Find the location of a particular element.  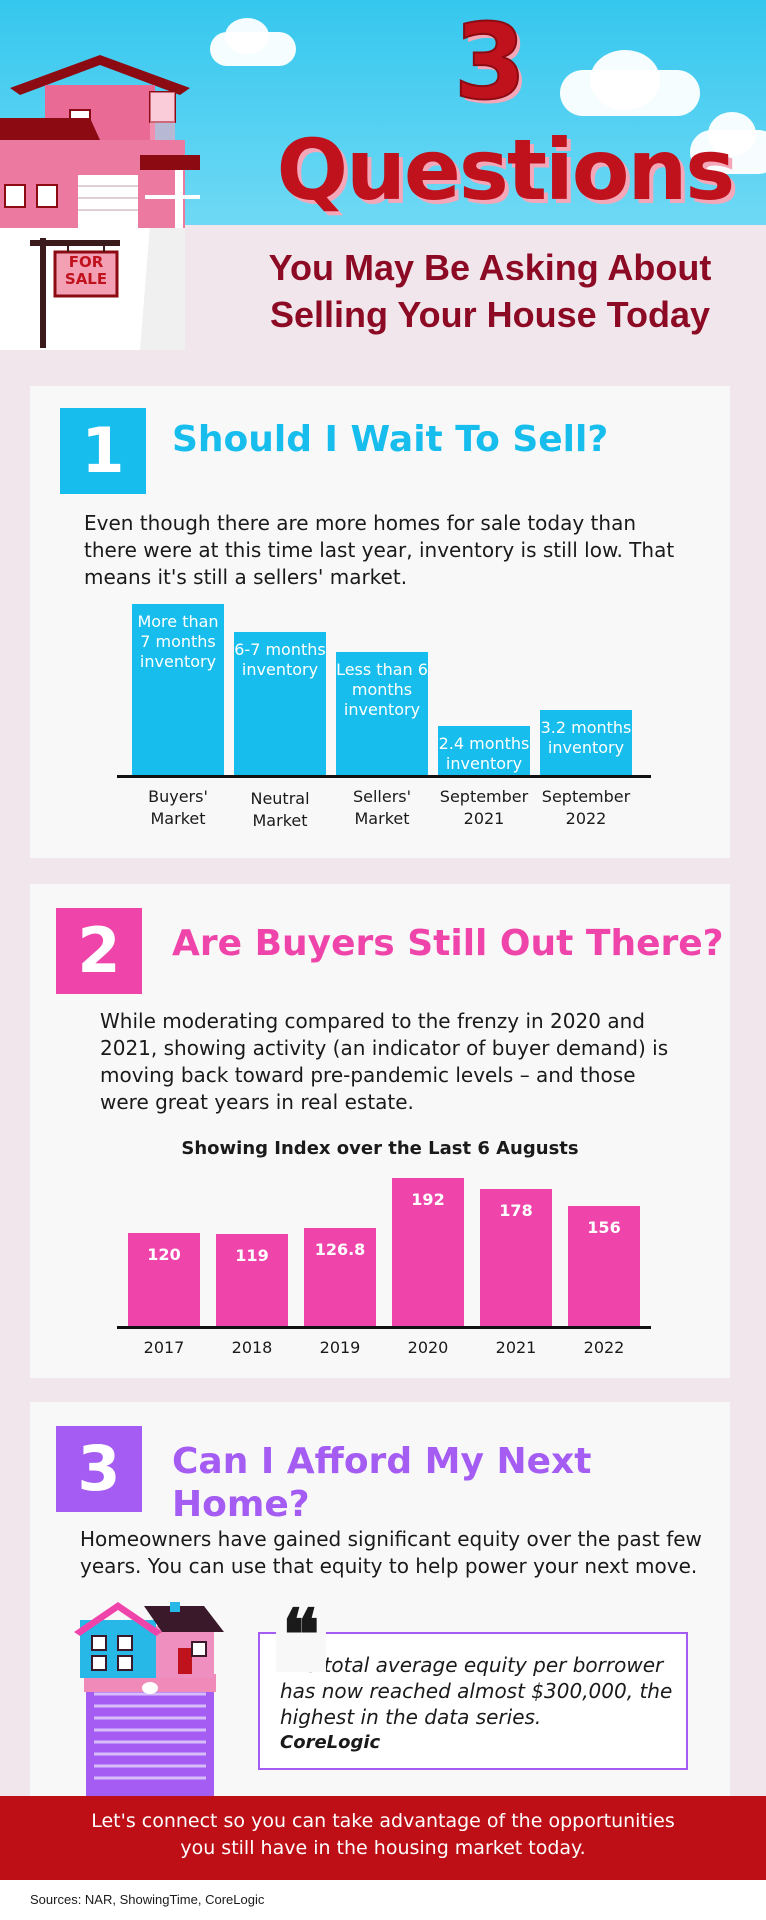

inventory-bar: 6-7 months inventory is located at coordinates (280, 704).